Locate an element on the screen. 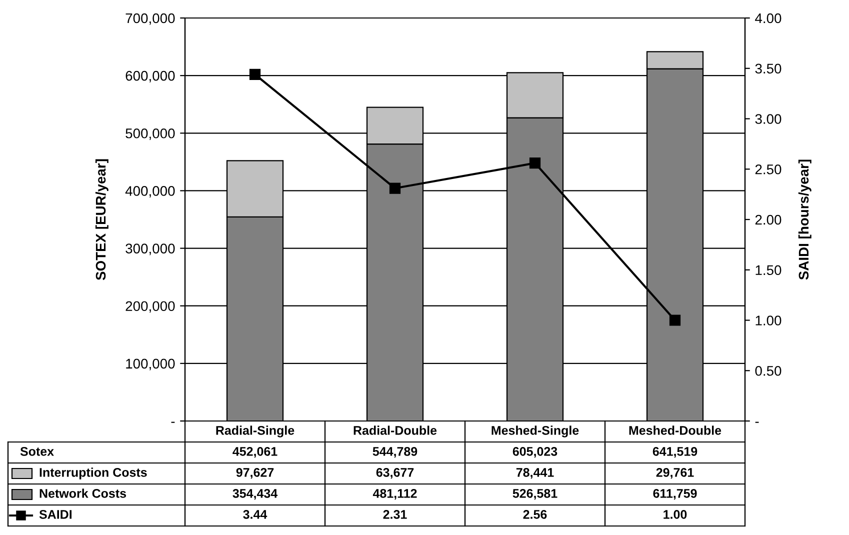 This screenshot has height=535, width=849. x-tick-label: Radial-Single is located at coordinates (255, 432).